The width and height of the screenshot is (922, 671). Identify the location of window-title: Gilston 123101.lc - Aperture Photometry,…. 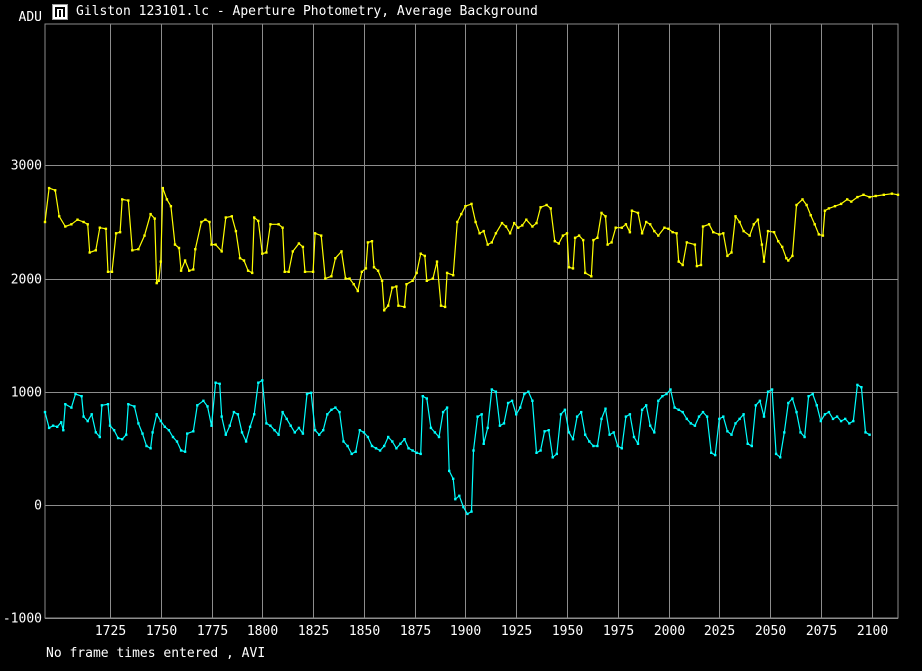
(307, 11).